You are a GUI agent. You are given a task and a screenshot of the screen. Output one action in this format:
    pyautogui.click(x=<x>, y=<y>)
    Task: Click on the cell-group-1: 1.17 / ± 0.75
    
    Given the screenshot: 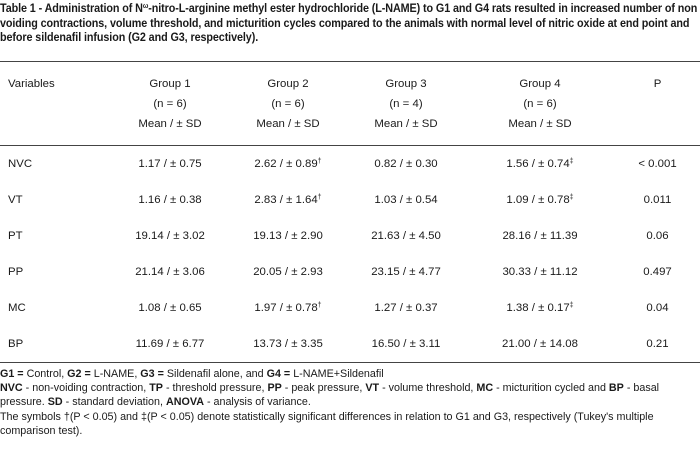 What is the action you would take?
    pyautogui.click(x=170, y=164)
    